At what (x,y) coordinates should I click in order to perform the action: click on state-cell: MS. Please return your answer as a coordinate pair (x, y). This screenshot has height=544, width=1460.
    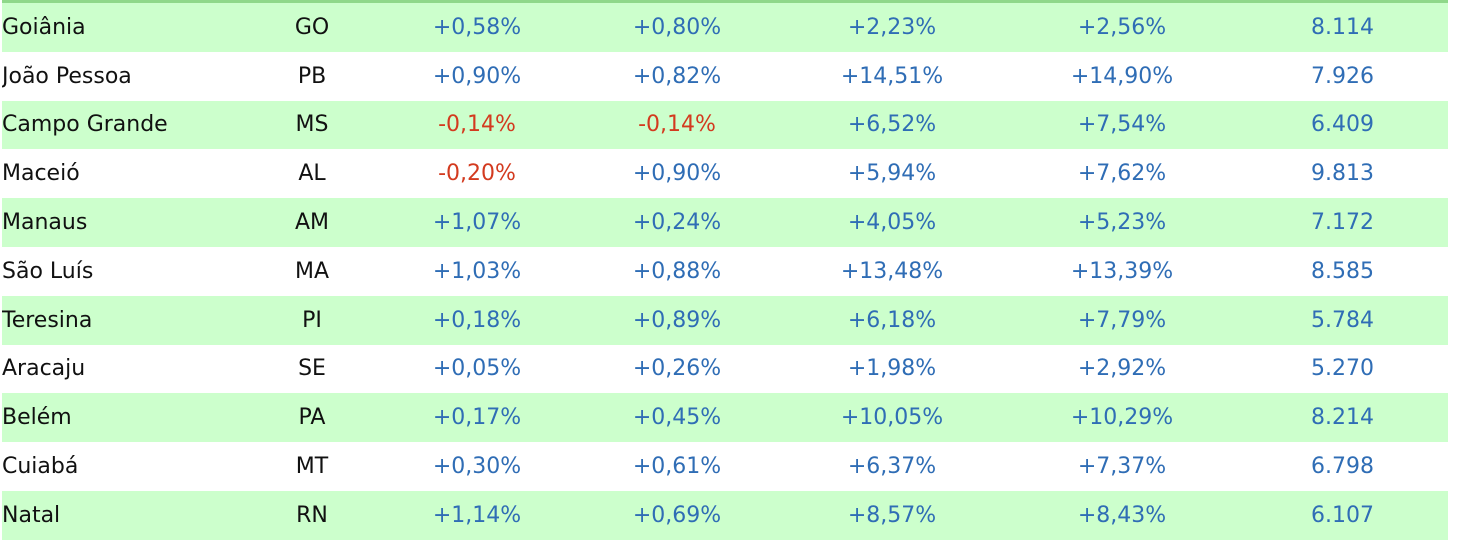
    Looking at the image, I should click on (312, 125).